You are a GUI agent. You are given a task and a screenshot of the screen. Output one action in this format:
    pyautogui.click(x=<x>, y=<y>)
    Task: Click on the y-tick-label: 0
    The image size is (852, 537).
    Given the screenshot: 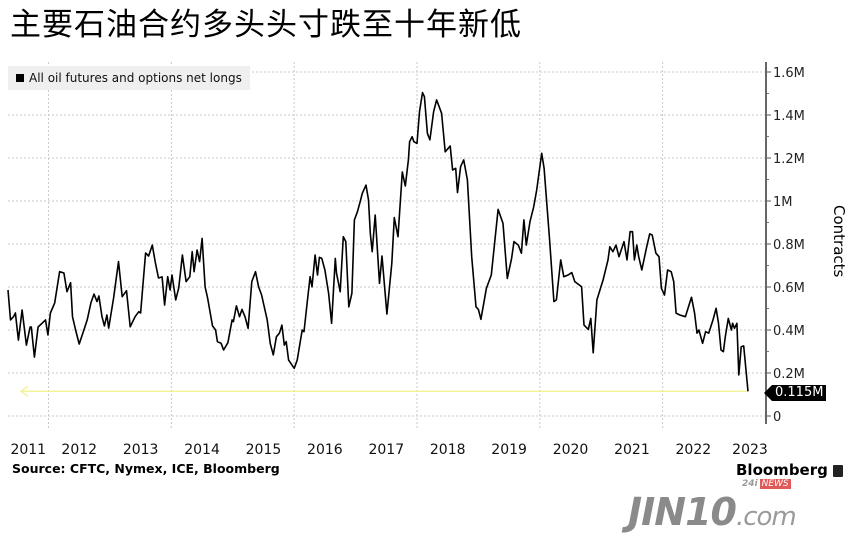 What is the action you would take?
    pyautogui.click(x=777, y=417)
    